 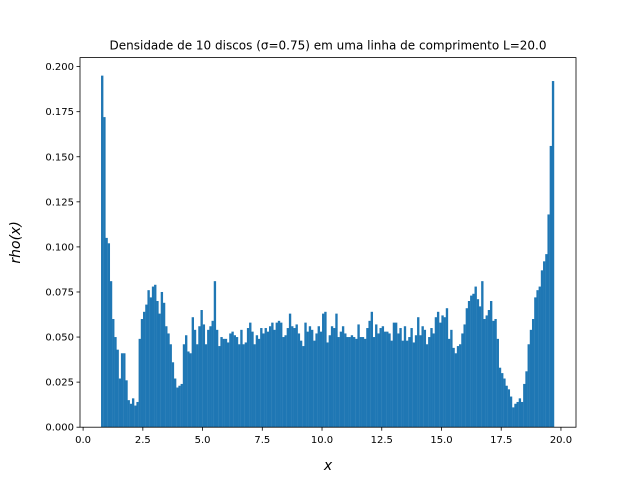 I want to click on y-tick-label: 0.150, so click(x=59, y=157).